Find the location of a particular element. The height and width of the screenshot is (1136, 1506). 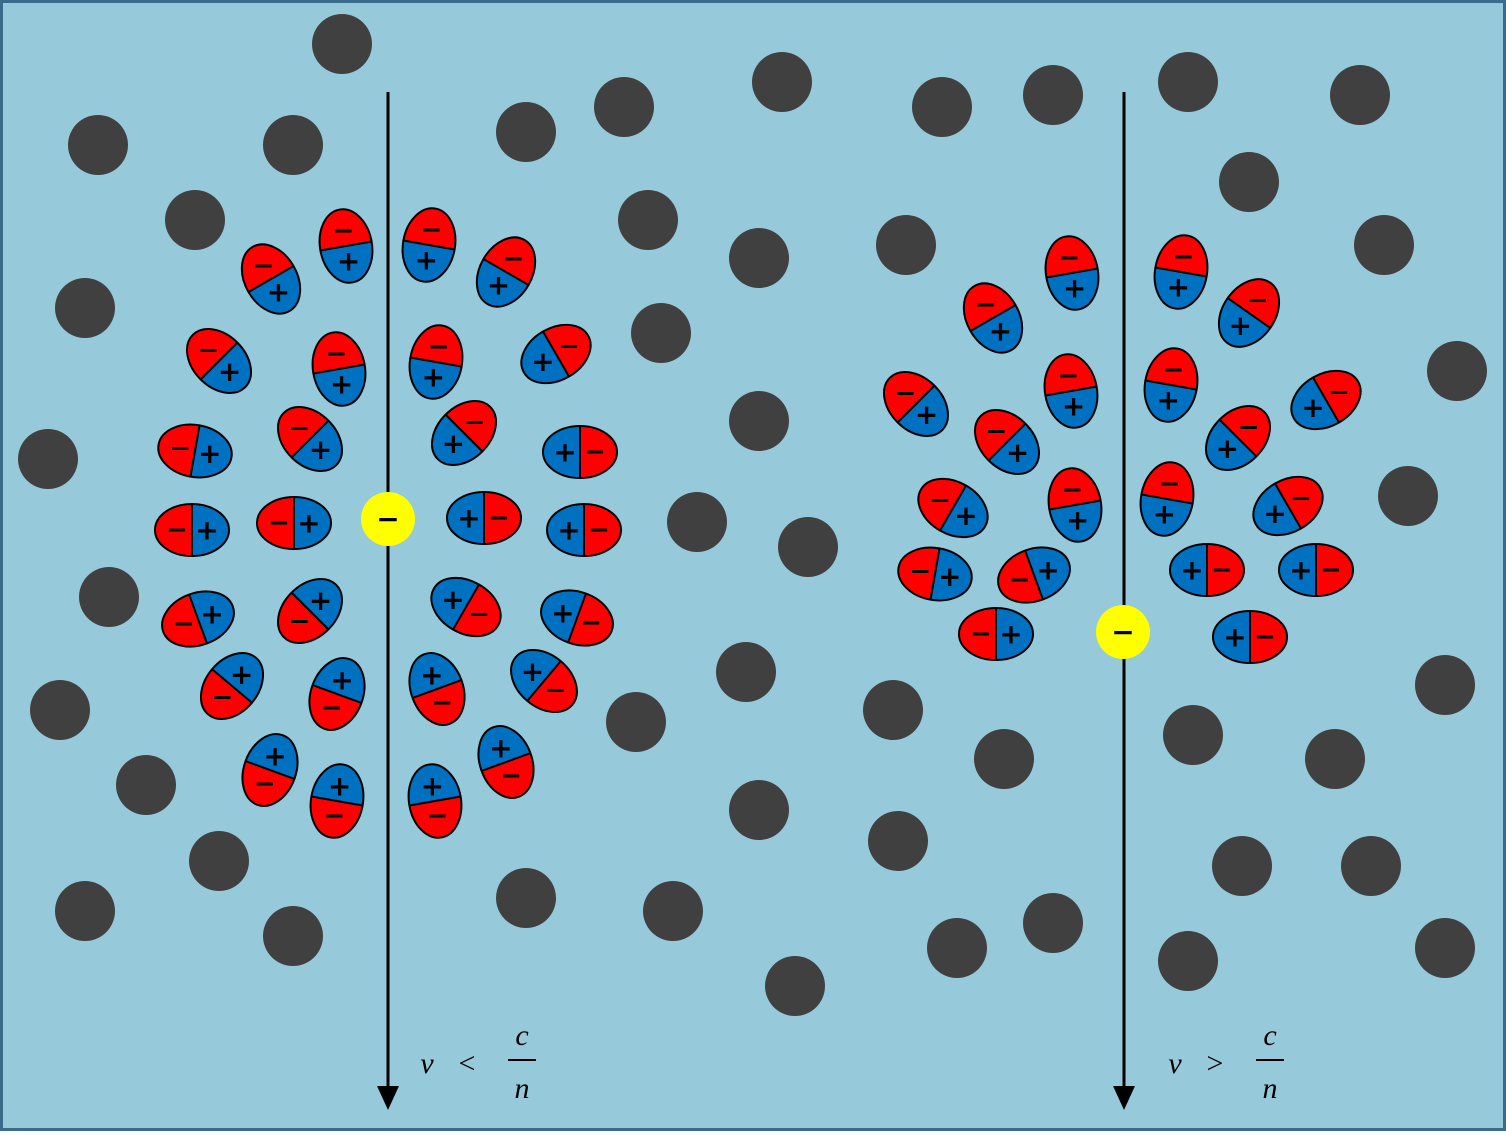

less-than-sign: < is located at coordinates (467, 1063).